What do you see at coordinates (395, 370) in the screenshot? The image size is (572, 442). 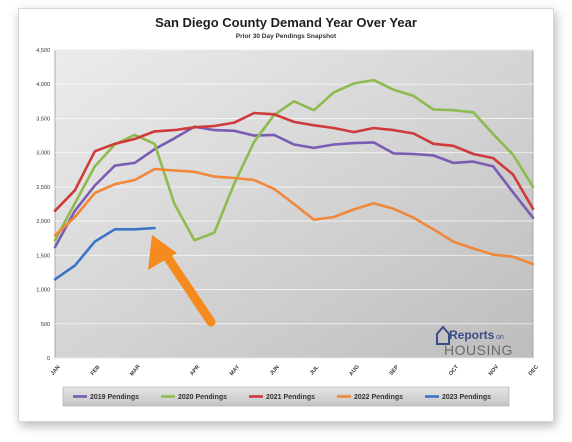 I see `x-tick-label: SEP` at bounding box center [395, 370].